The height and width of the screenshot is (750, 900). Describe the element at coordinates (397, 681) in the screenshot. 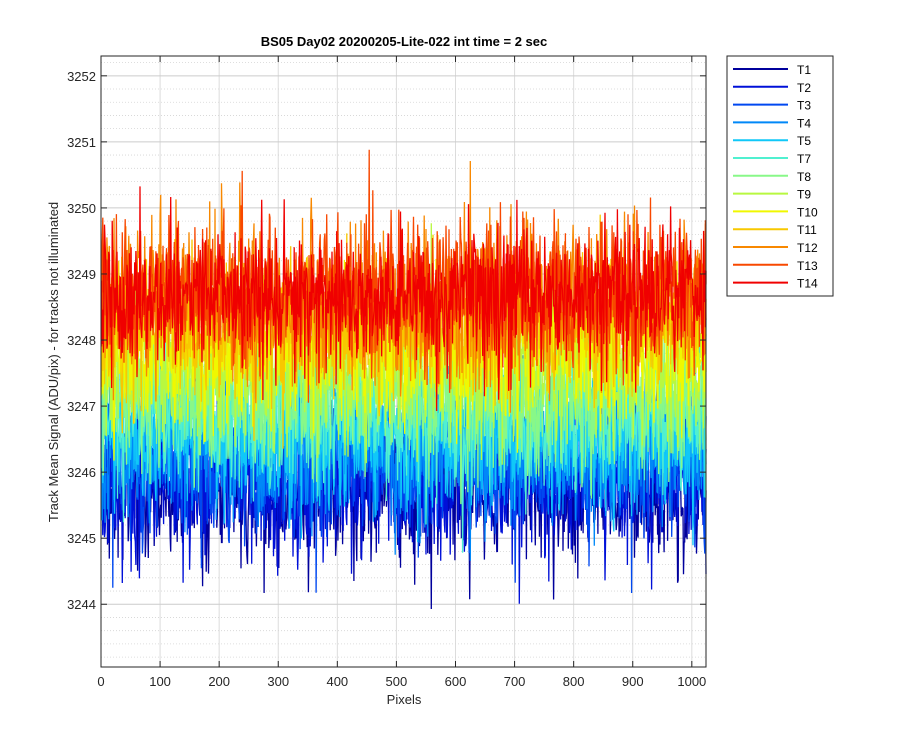

I see `x-tick-label: 500` at that location.